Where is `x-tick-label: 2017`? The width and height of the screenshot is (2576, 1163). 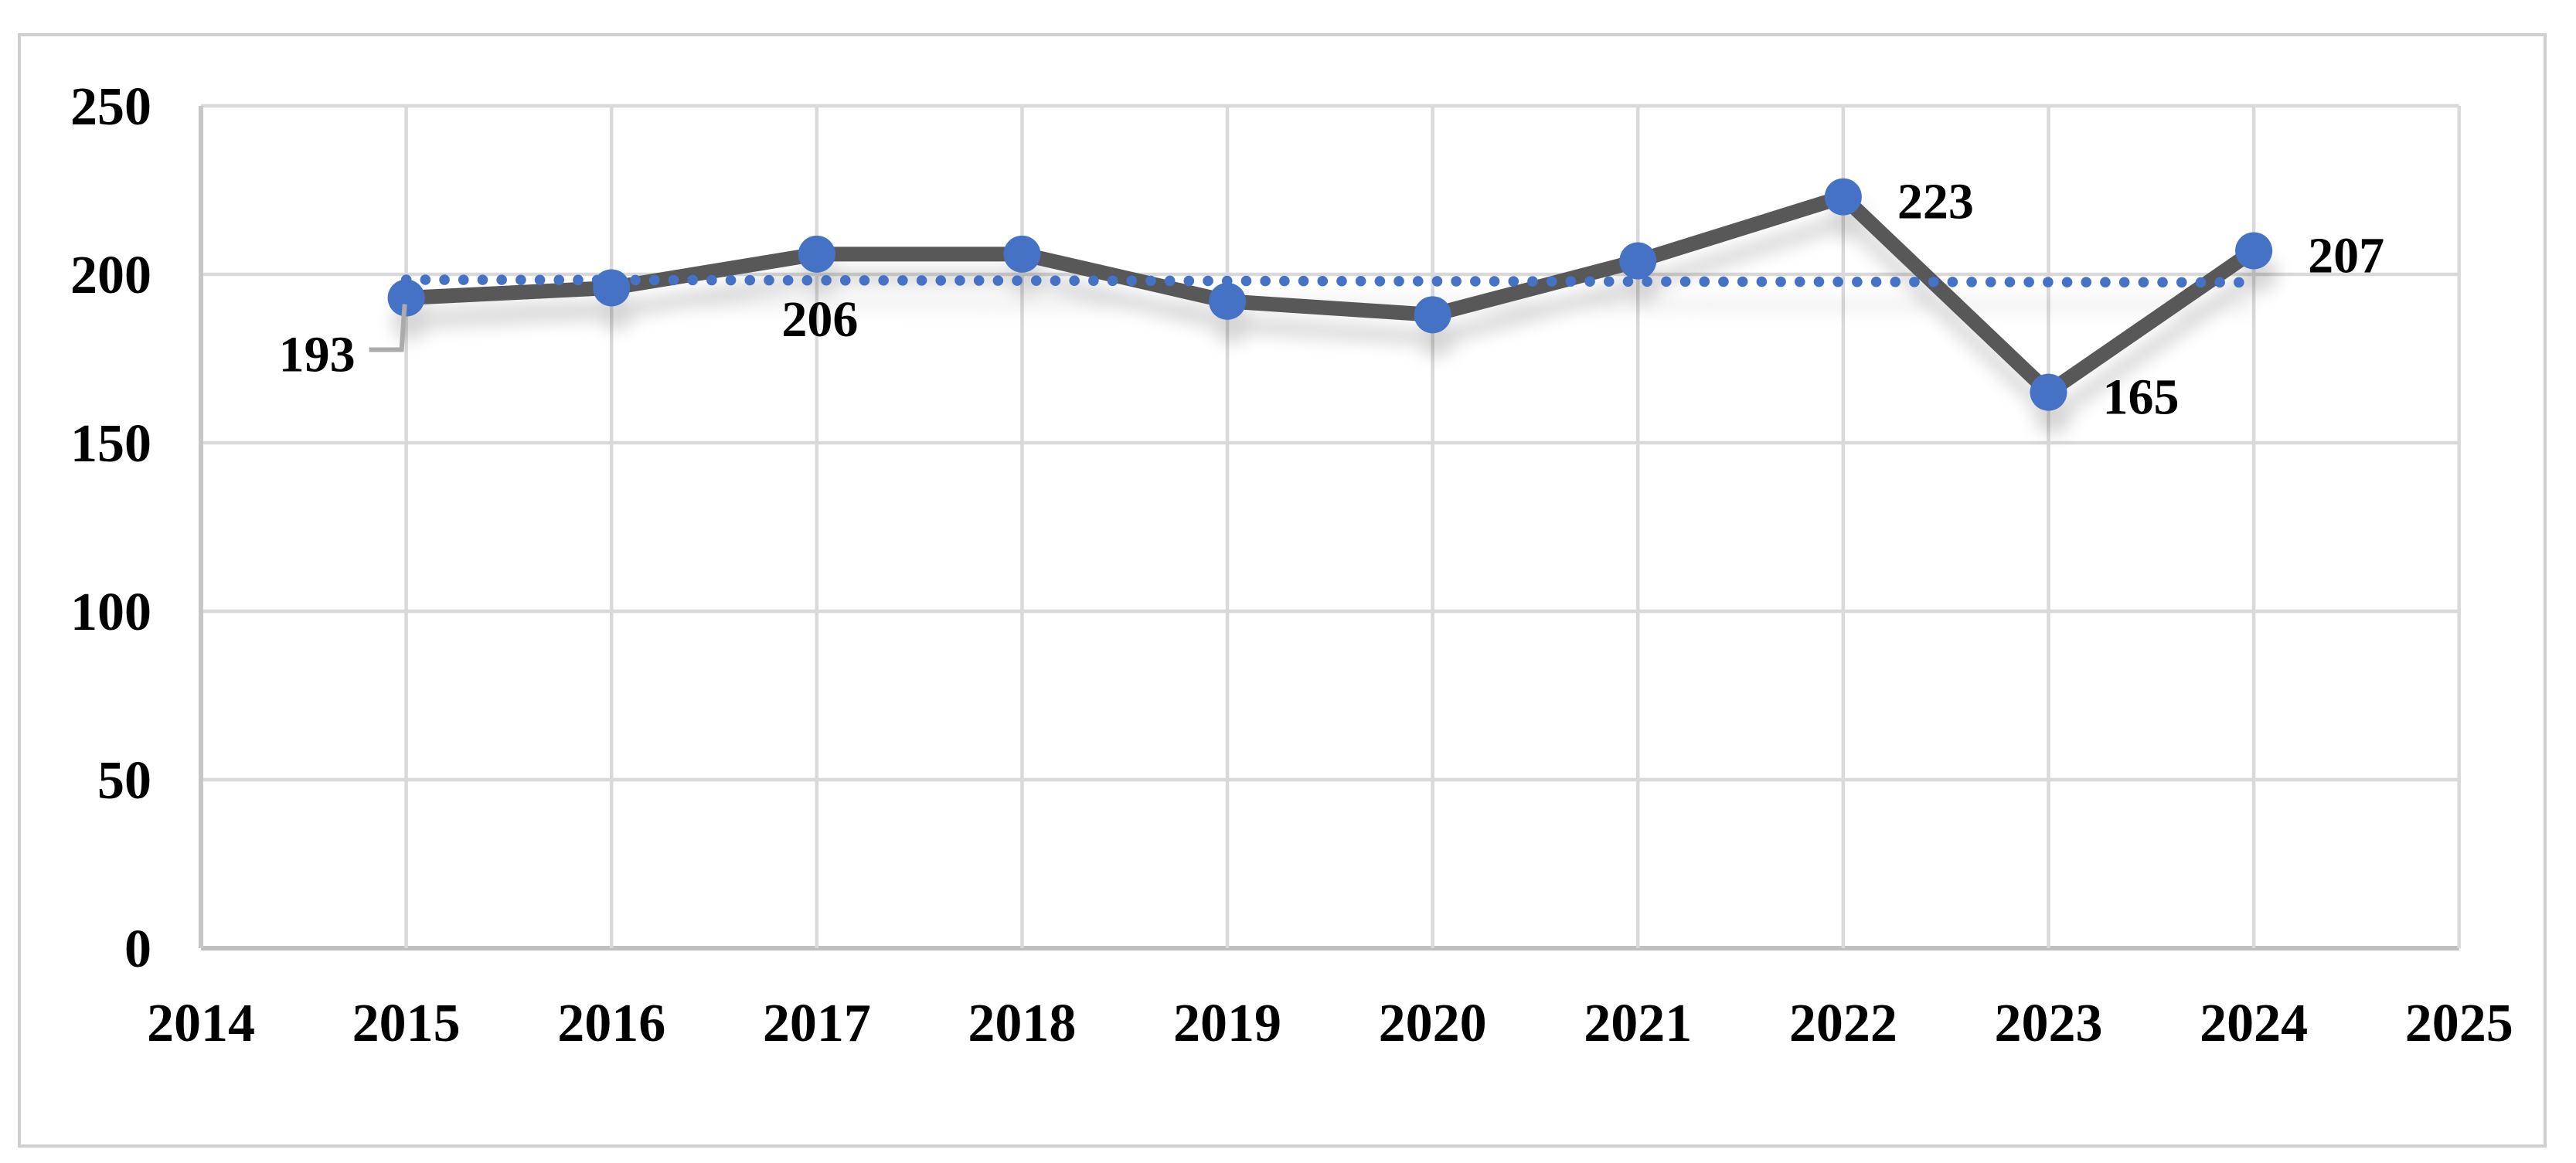
x-tick-label: 2017 is located at coordinates (817, 1024).